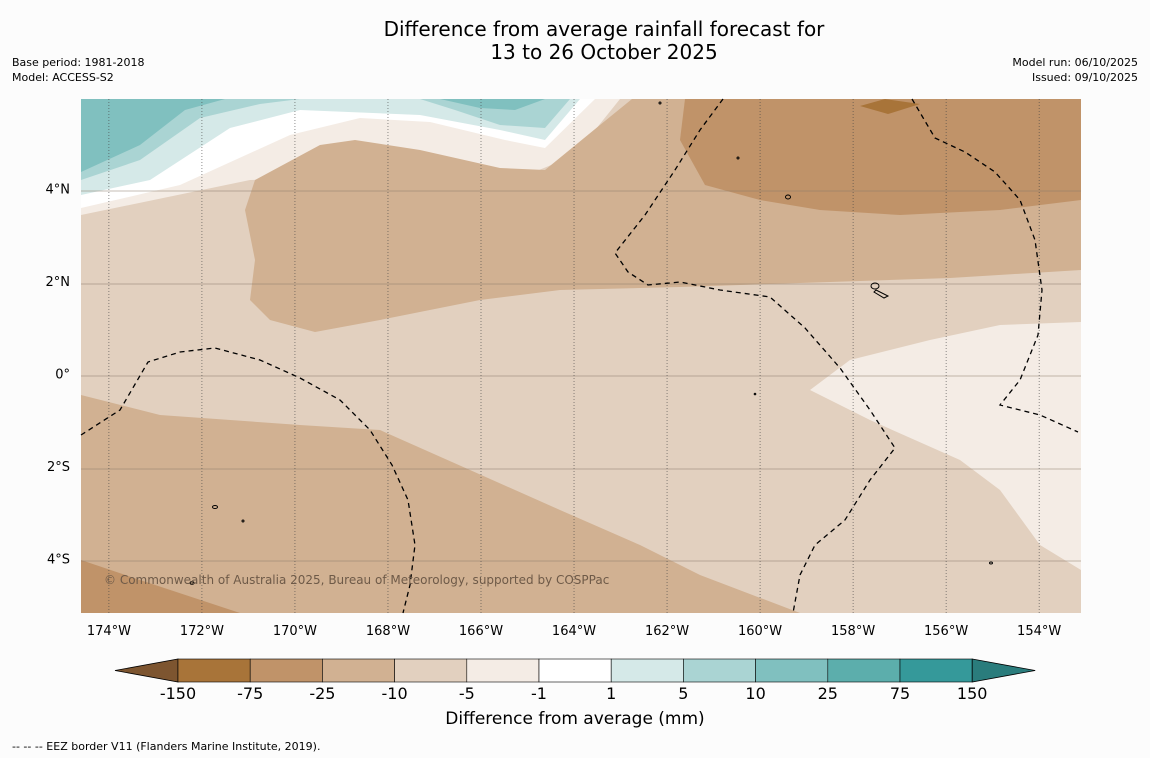 The width and height of the screenshot is (1150, 758). I want to click on anomaly-band-minus25-minus10-sw, so click(160, 586).